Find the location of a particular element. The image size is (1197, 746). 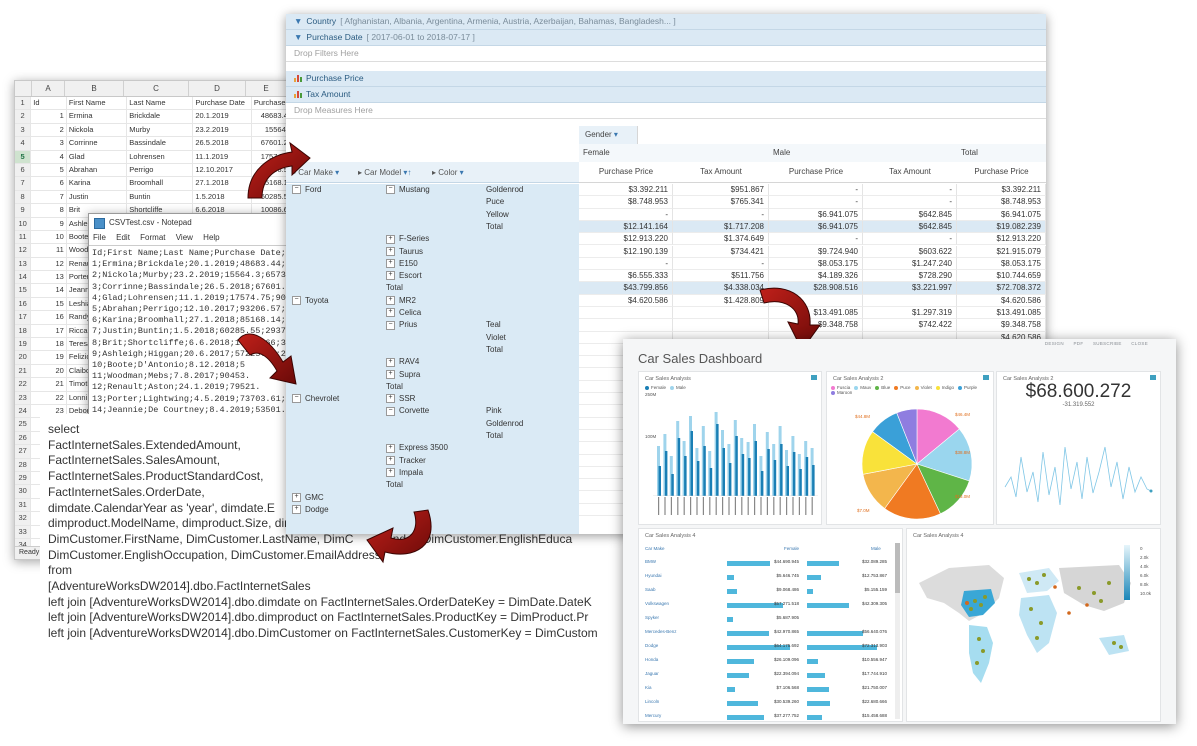

table-row: BMW $44.690.945 $32.089.285 is located at coordinates (766, 565).